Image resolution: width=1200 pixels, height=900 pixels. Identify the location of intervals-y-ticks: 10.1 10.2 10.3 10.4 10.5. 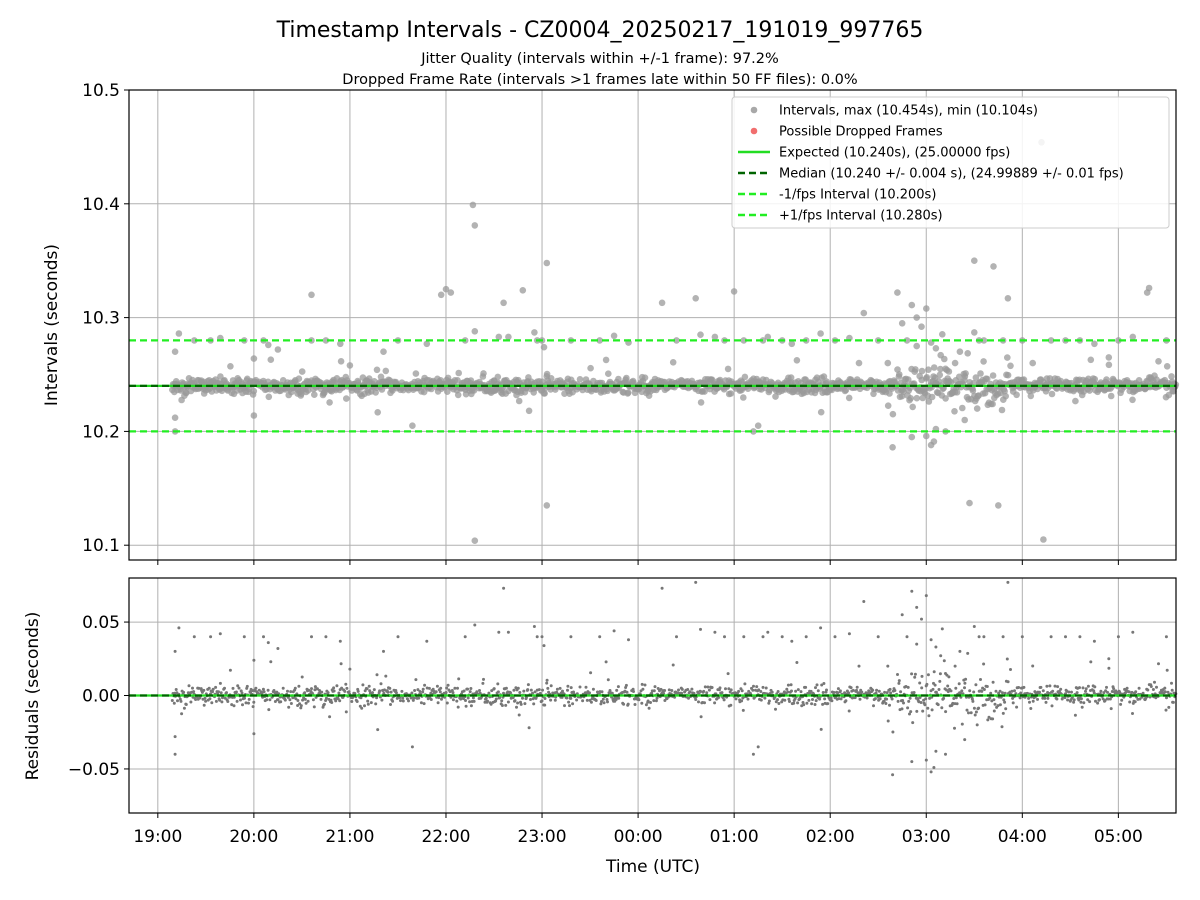
(105, 318).